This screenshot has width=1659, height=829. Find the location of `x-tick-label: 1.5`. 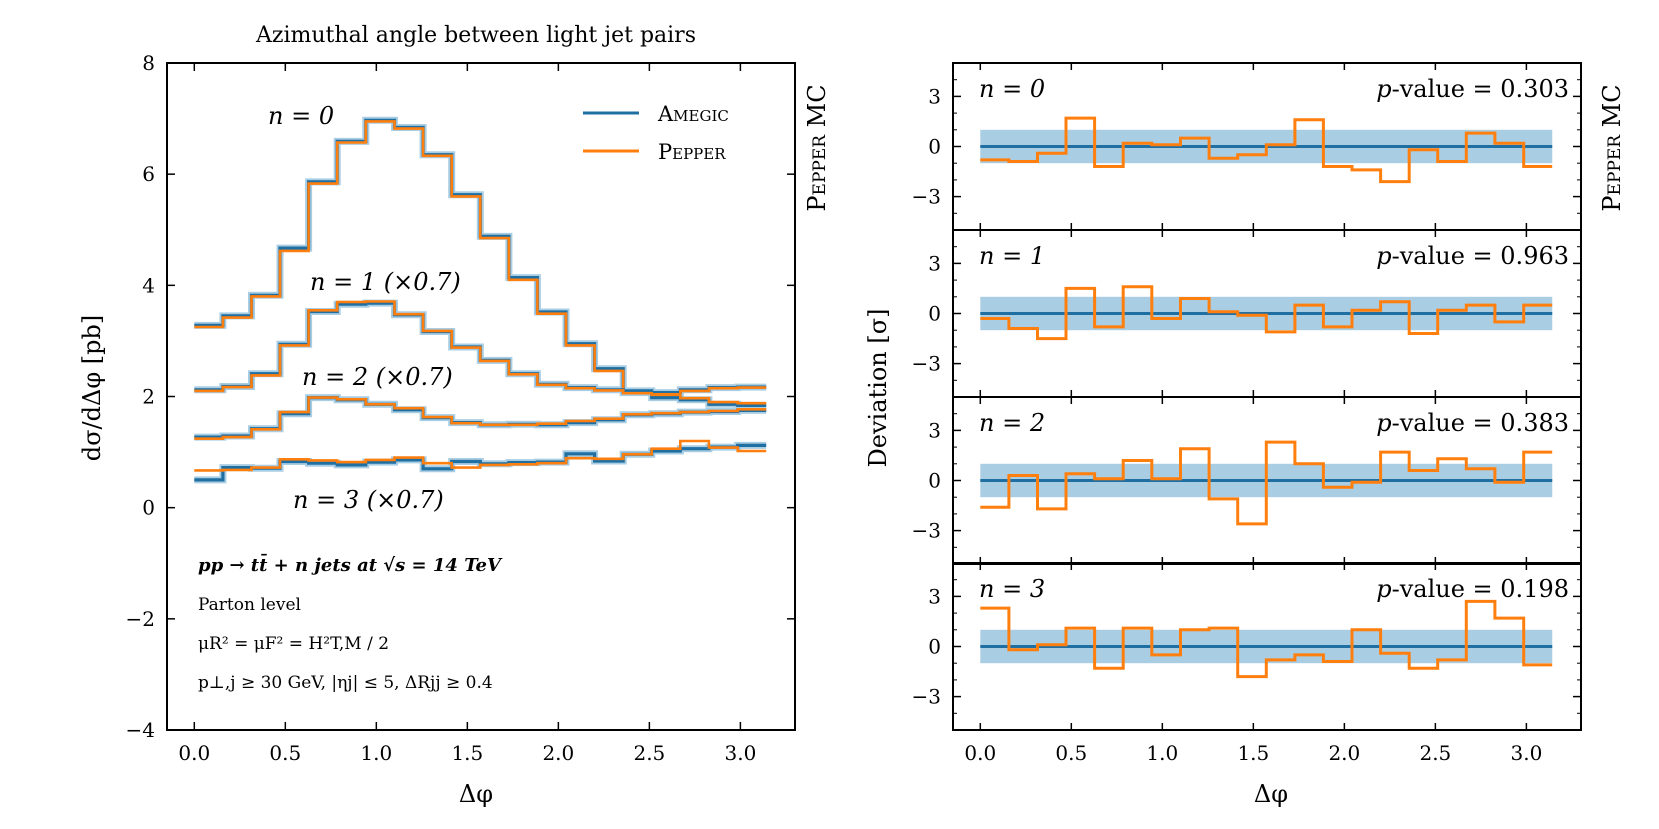

x-tick-label: 1.5 is located at coordinates (467, 753).